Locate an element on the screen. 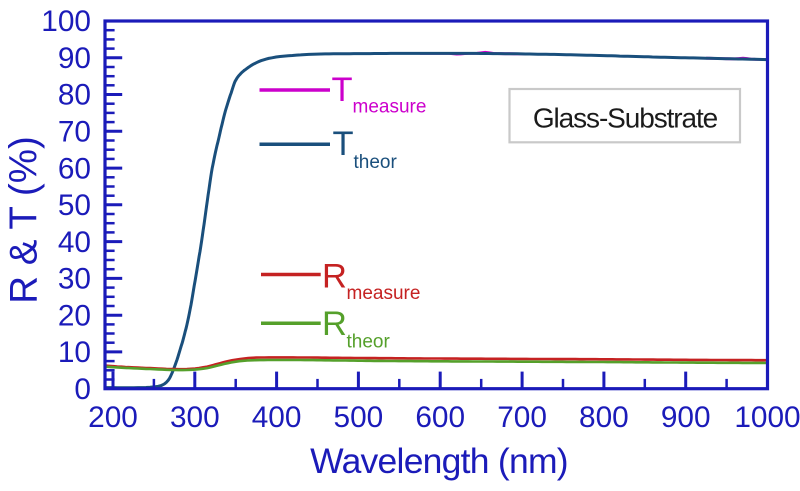 The height and width of the screenshot is (491, 800). svg-text: 200 is located at coordinates (113, 417).